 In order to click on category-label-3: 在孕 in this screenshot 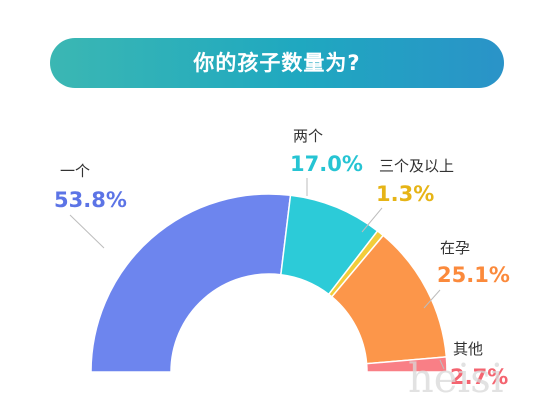, I will do `click(455, 248)`.